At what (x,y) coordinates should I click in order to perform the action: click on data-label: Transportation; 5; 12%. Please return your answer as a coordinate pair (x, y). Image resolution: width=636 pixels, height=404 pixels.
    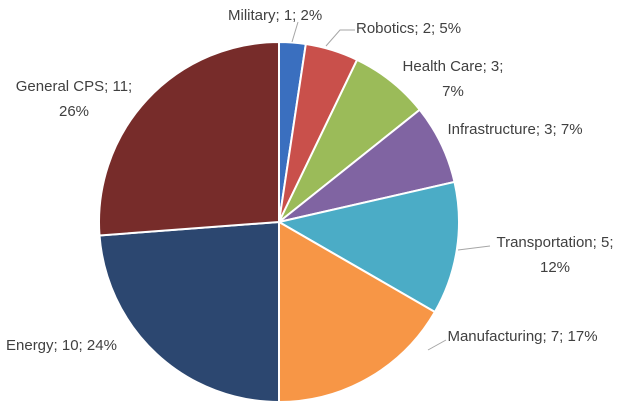
    Looking at the image, I should click on (555, 255).